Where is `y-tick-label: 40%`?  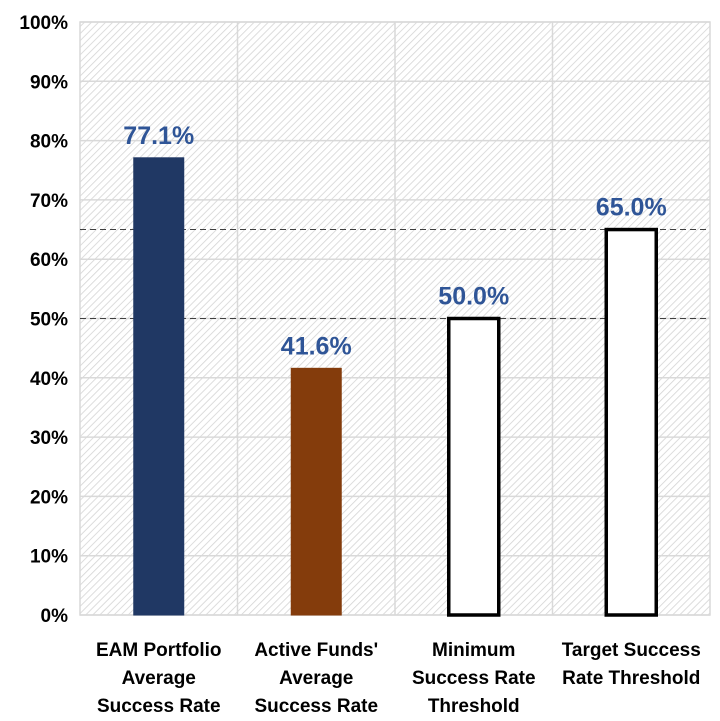 y-tick-label: 40% is located at coordinates (49, 379).